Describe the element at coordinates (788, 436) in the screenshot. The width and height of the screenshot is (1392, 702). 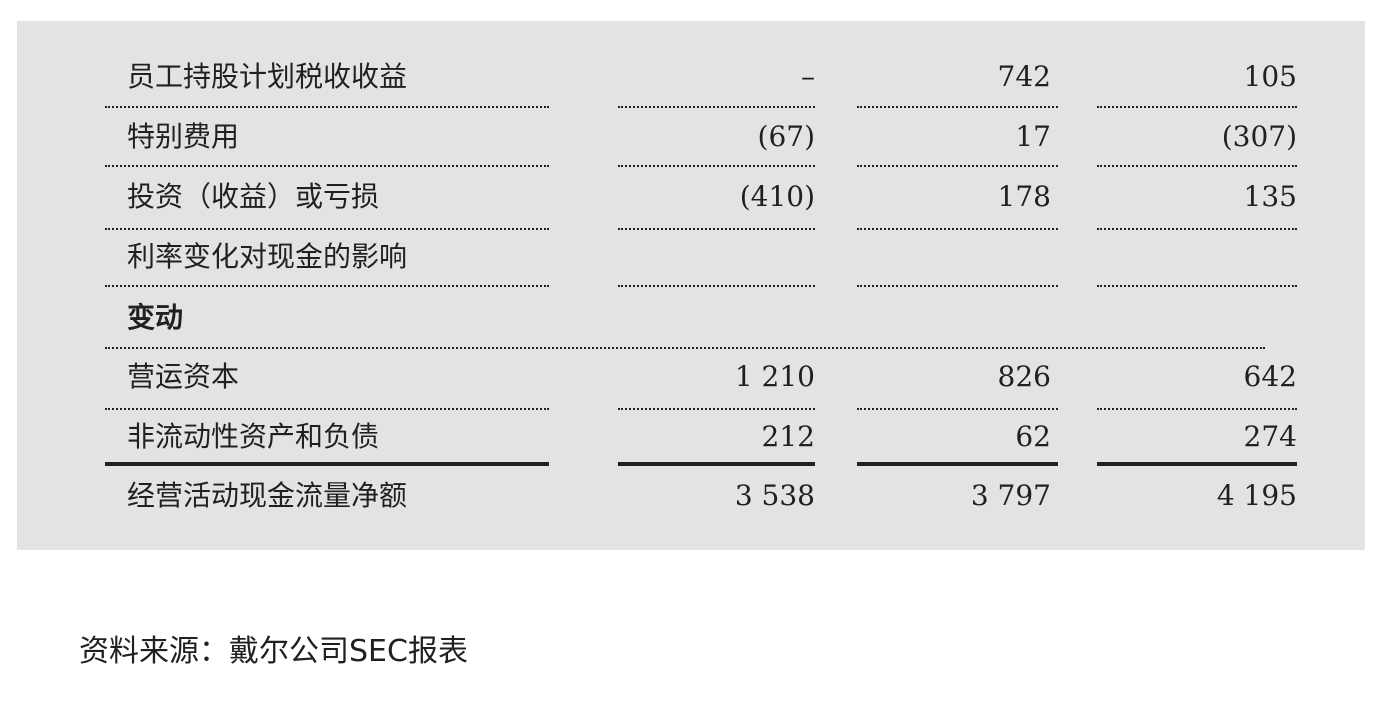
I see `row-value-col1: 212` at that location.